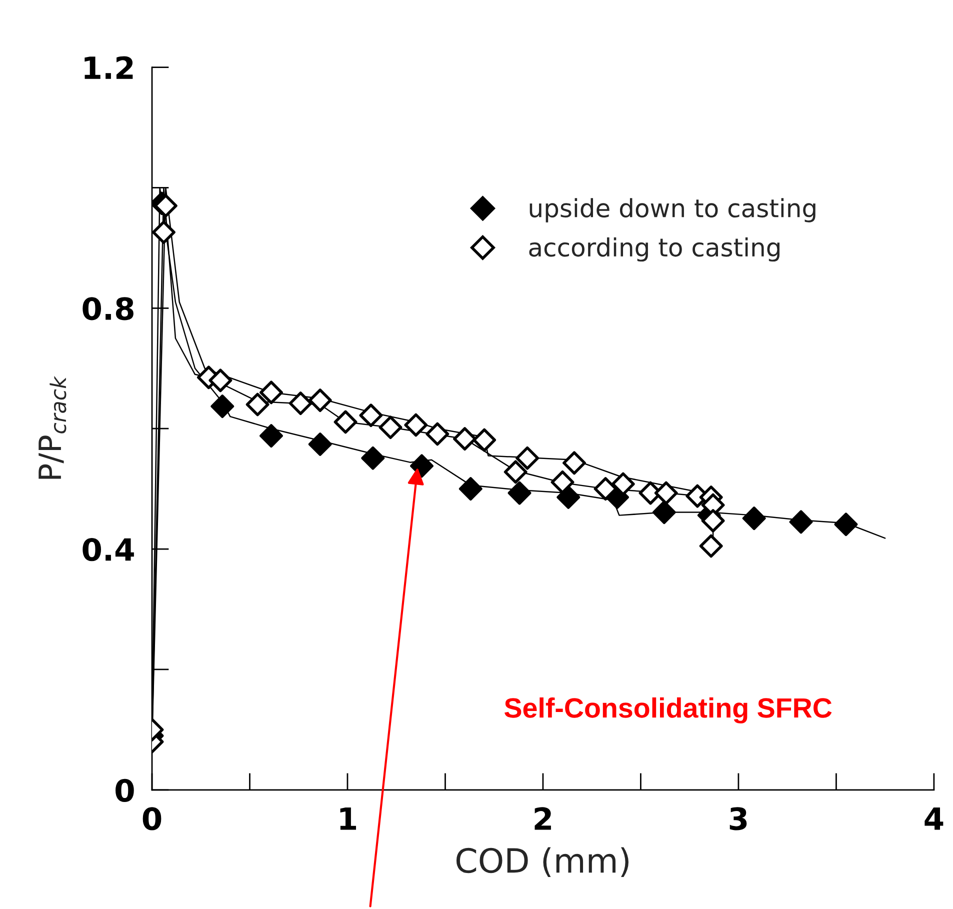  What do you see at coordinates (668, 710) in the screenshot?
I see `annotation: Self-Consolidating SFRC` at bounding box center [668, 710].